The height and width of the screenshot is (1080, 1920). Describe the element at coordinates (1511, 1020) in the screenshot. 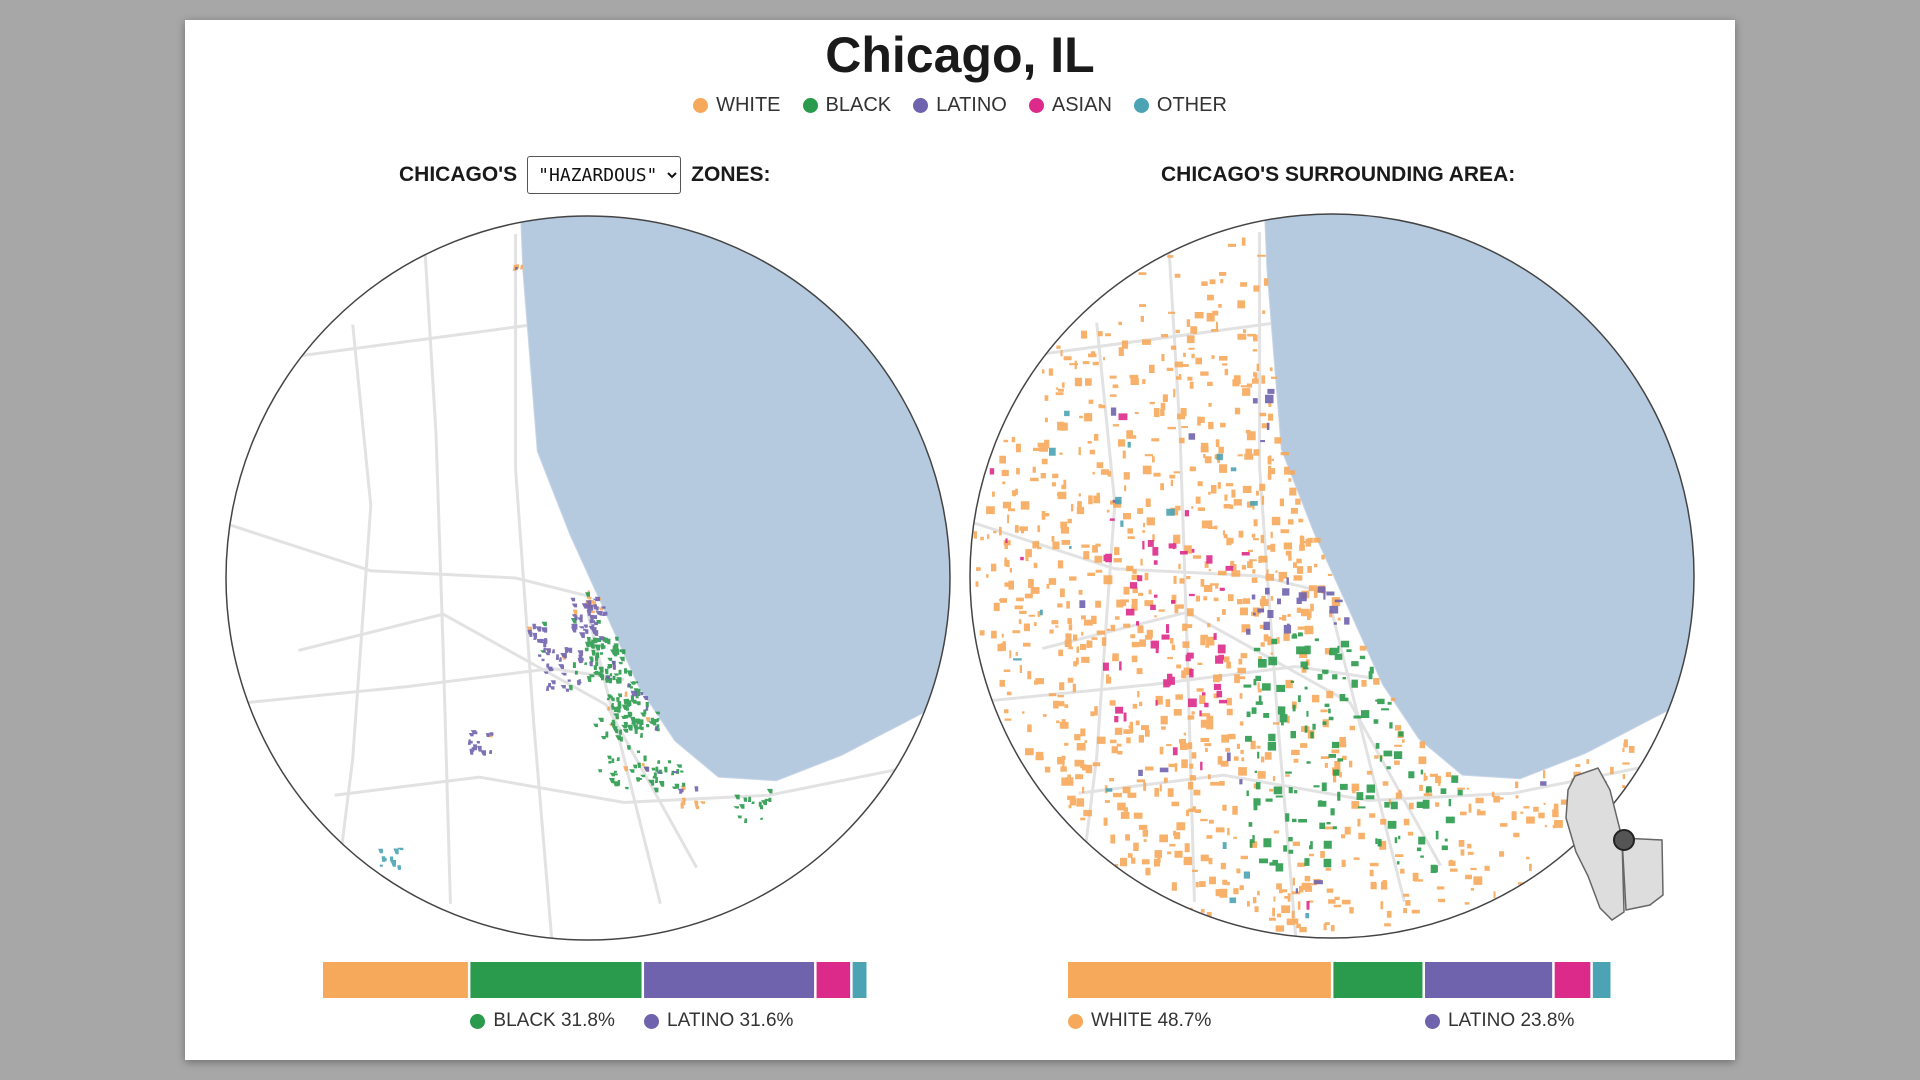

I see `callout-label: LATINO 23.8%` at that location.